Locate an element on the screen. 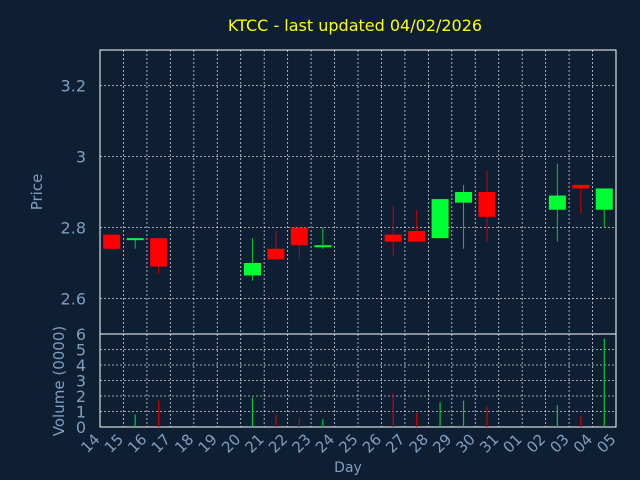 This screenshot has height=480, width=640. volume-tick-label: 6 is located at coordinates (81, 334).